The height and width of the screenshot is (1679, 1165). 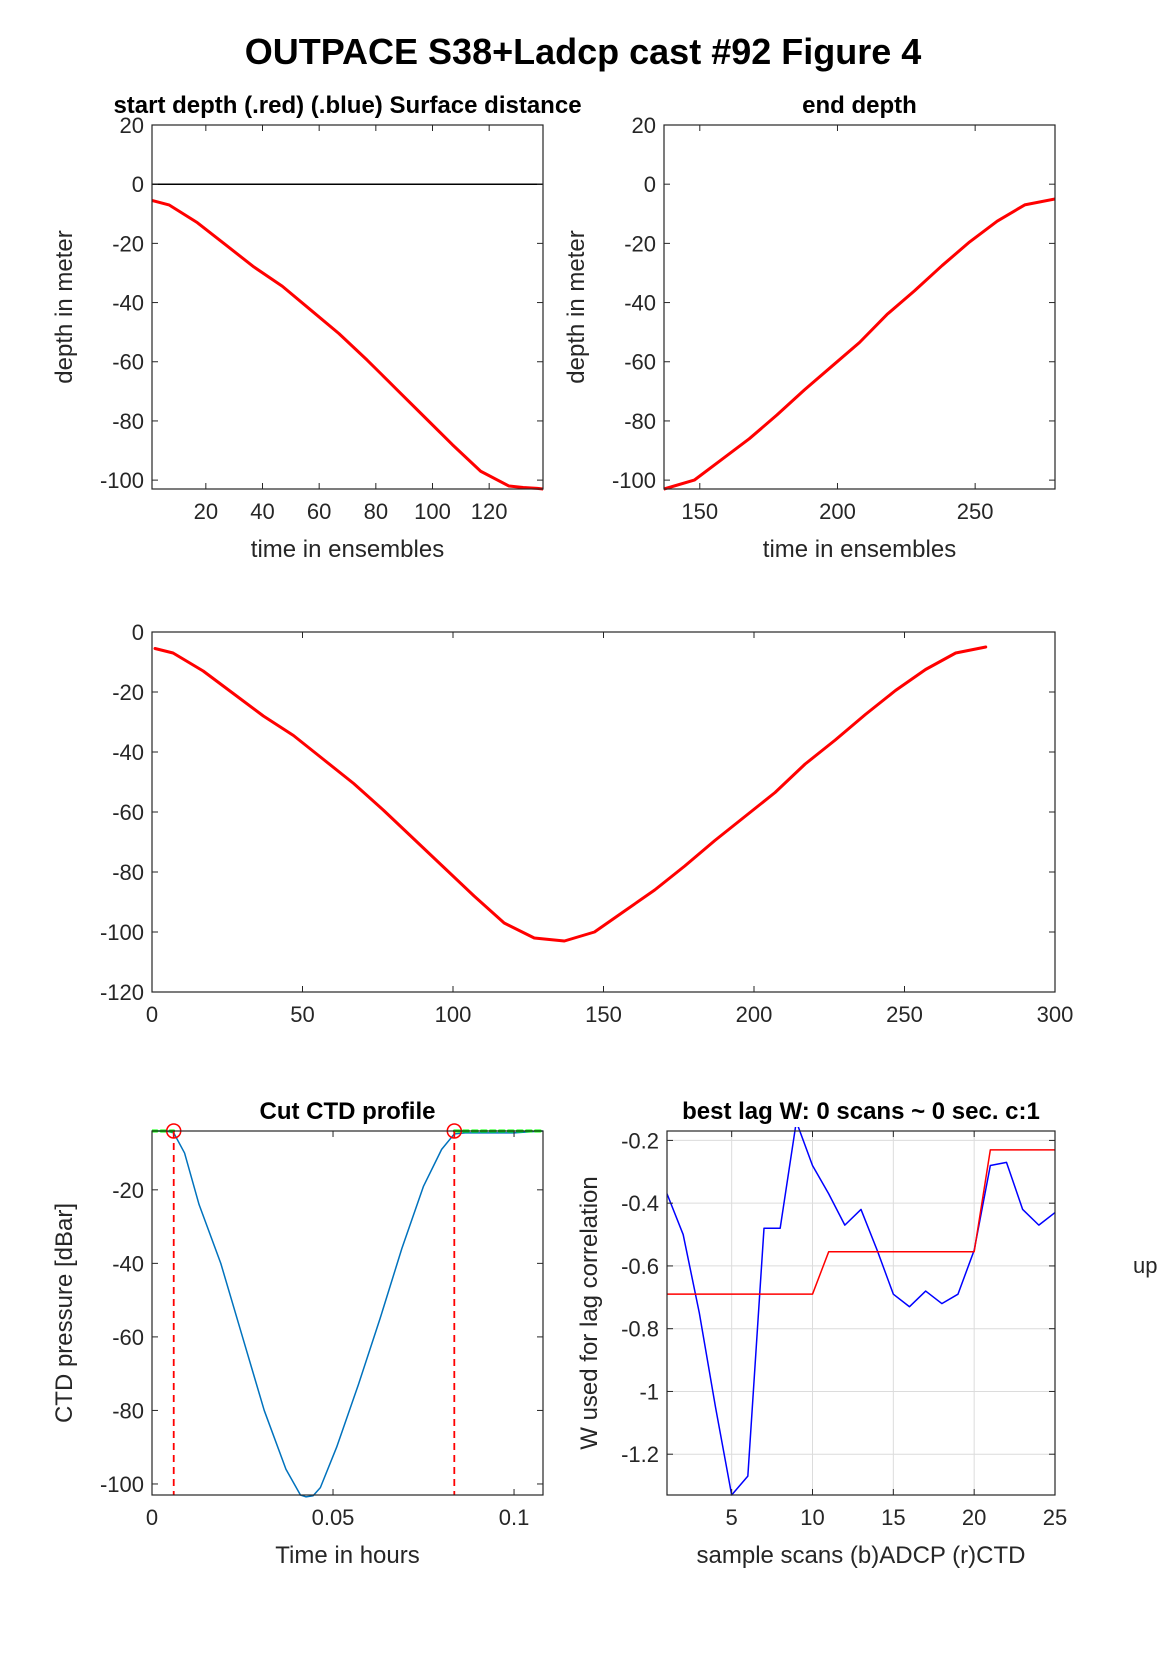 What do you see at coordinates (640, 1140) in the screenshot?
I see `y-tick-label: -0.2` at bounding box center [640, 1140].